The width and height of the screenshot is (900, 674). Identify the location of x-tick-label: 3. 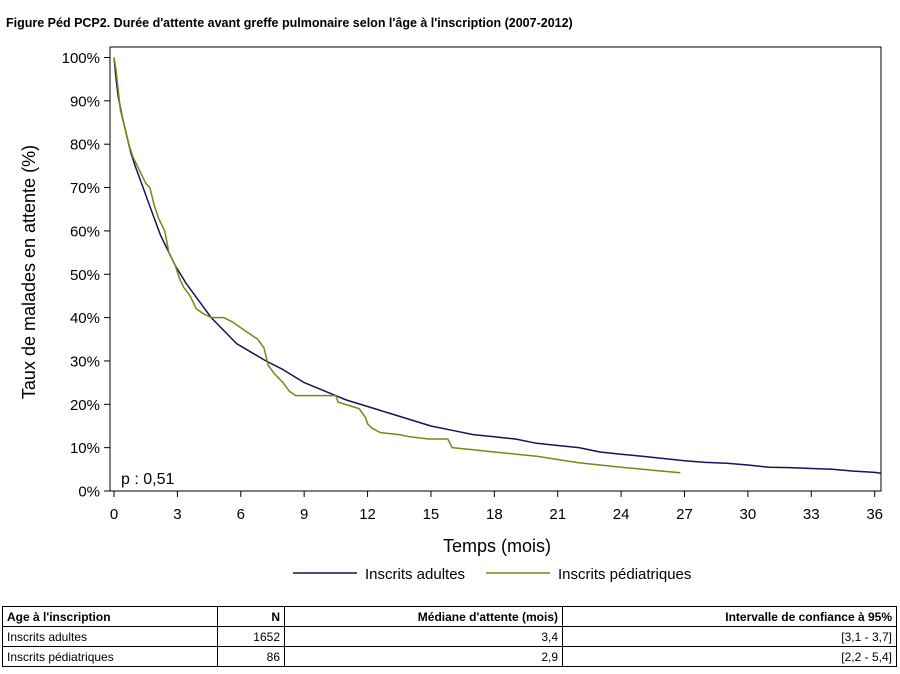
(177, 514).